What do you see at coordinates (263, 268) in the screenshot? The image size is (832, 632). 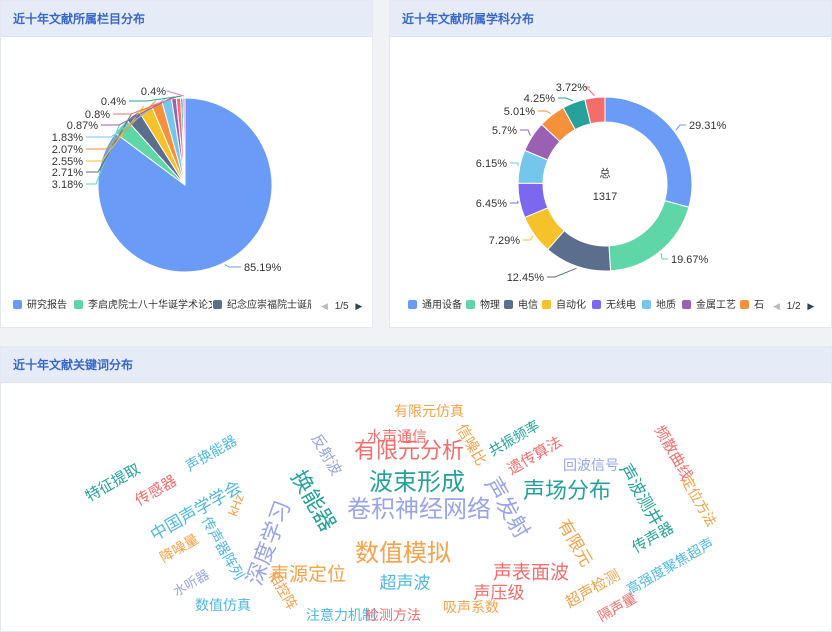 I see `slice-value-label: 85.19%` at bounding box center [263, 268].